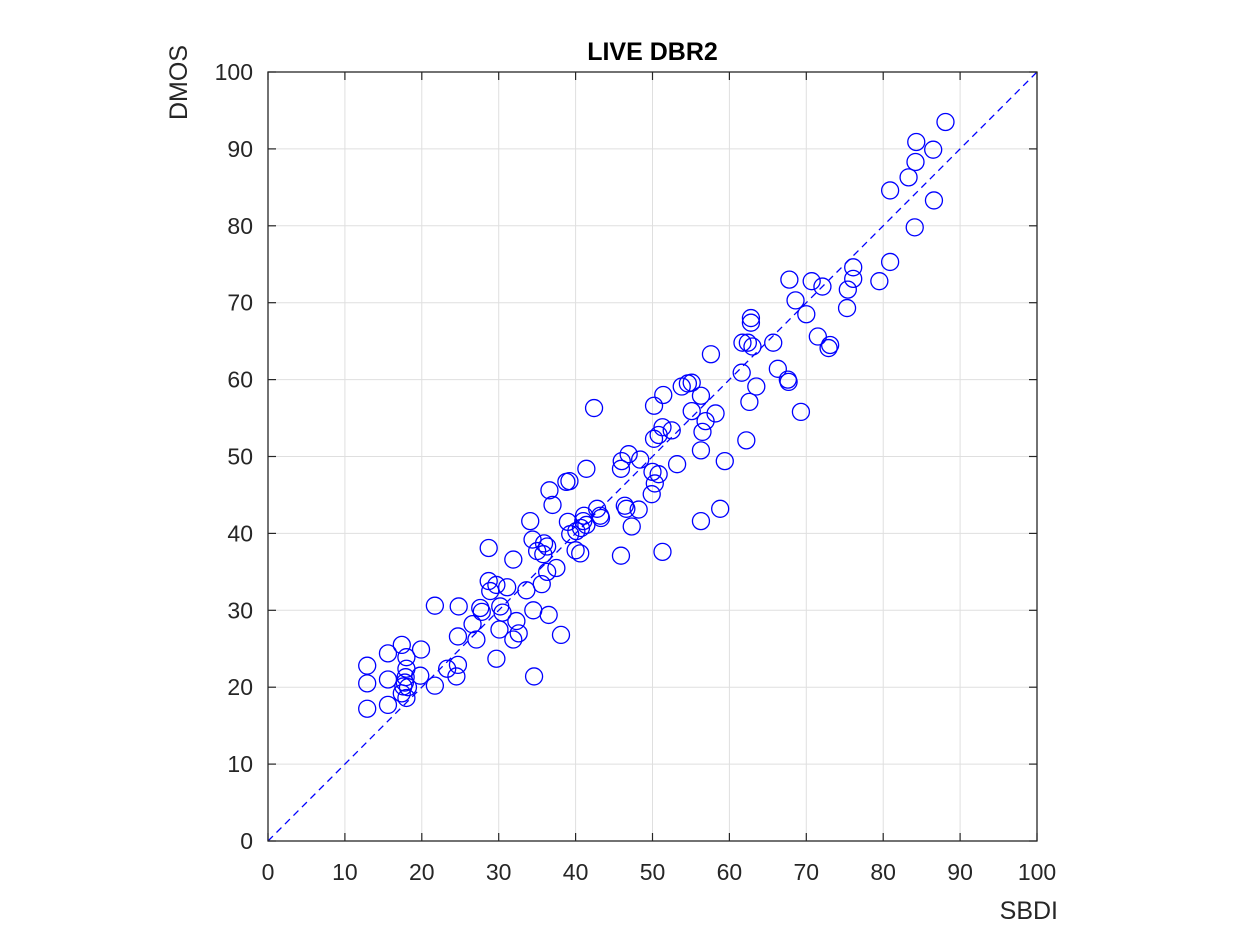 The width and height of the screenshot is (1260, 945). What do you see at coordinates (883, 872) in the screenshot?
I see `x-tick-label: 80` at bounding box center [883, 872].